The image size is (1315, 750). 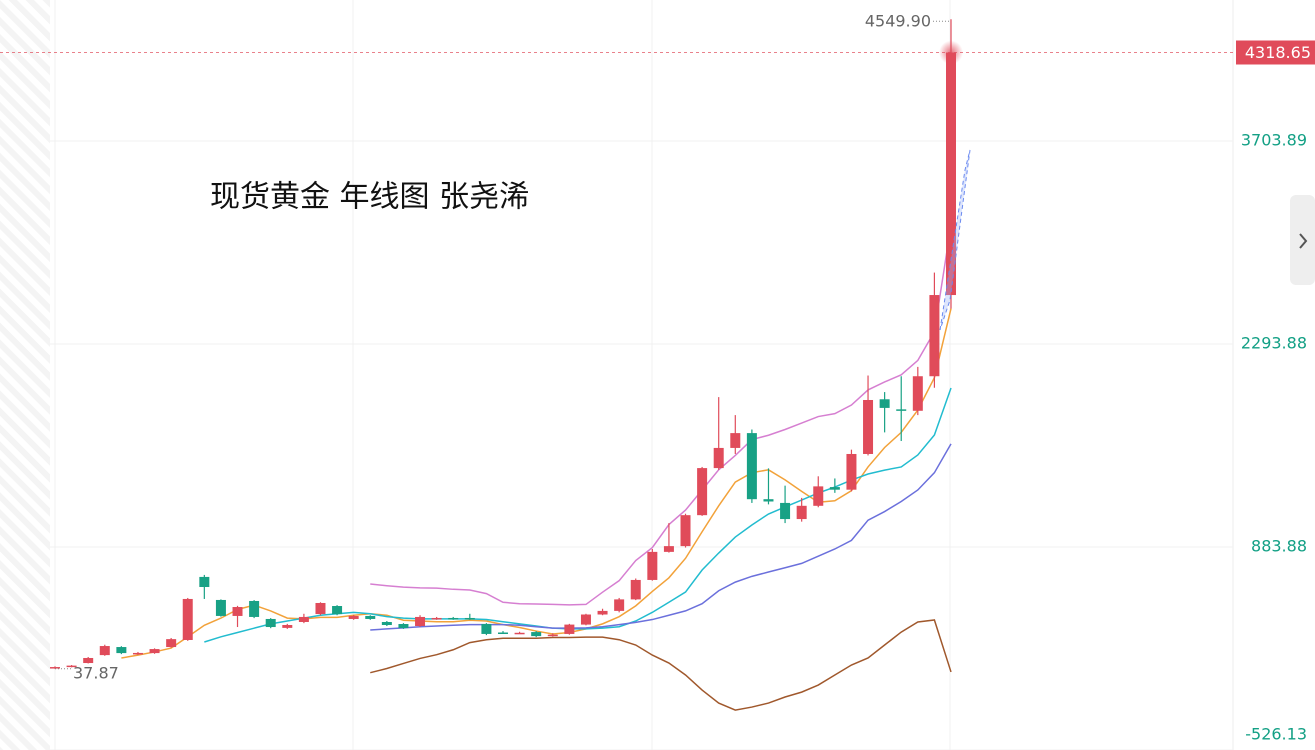 I want to click on chart-title: 现货黄金 年线图 张尧浠, so click(x=369, y=197).